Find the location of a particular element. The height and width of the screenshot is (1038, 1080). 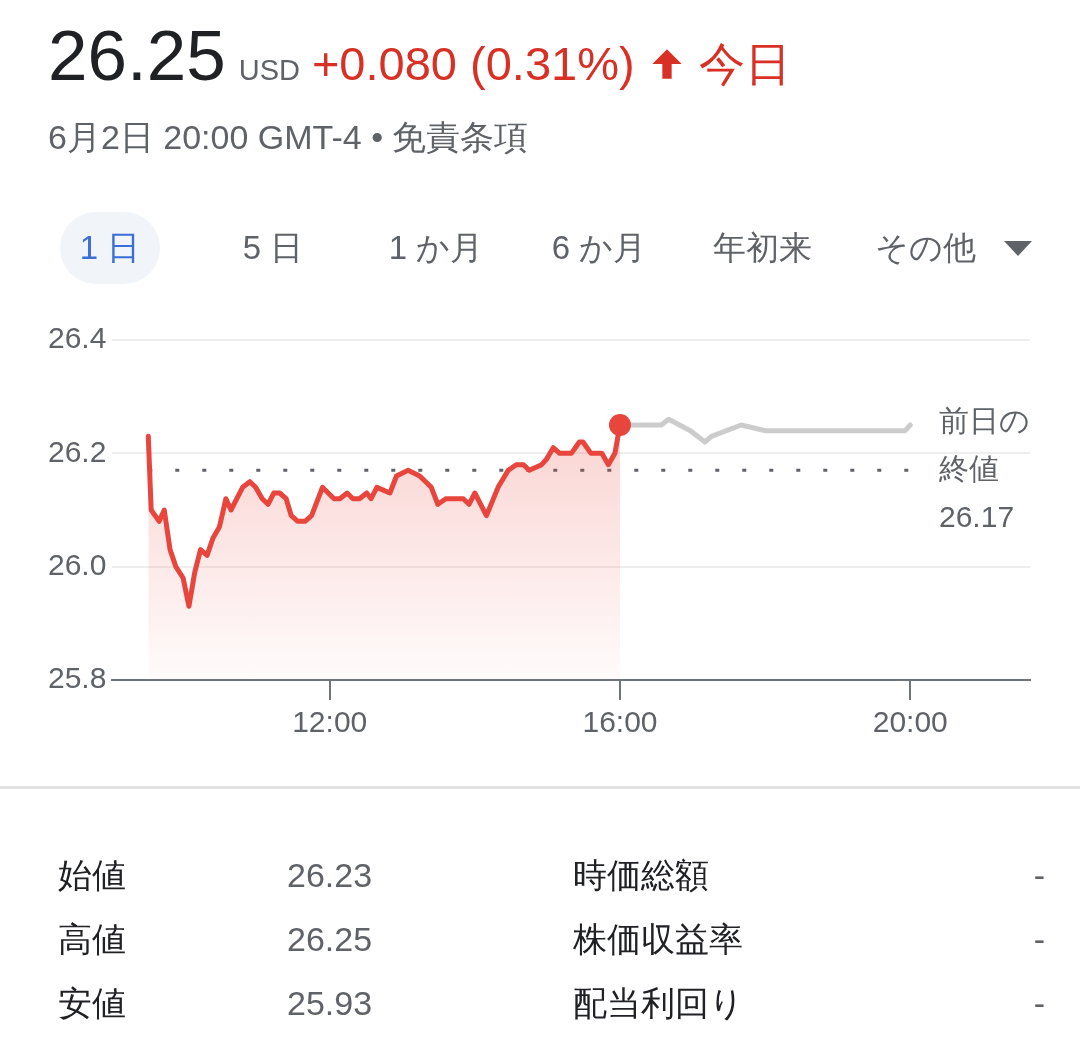

ref-line-label: 前日の終値 26.17 is located at coordinates (984, 468).